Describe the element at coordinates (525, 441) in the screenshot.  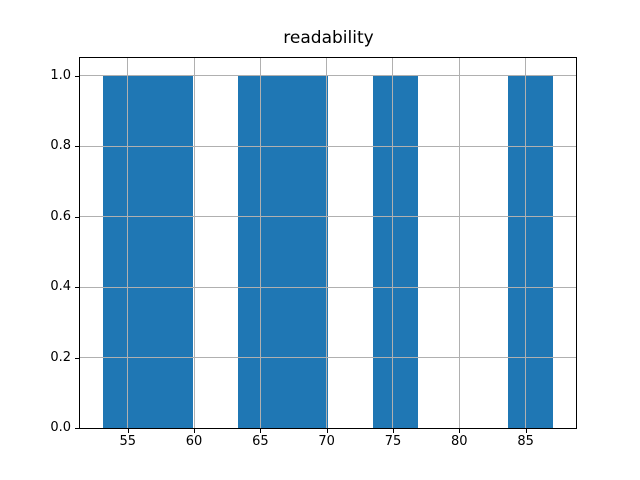
I see `x-axis-tick-label: 85` at that location.